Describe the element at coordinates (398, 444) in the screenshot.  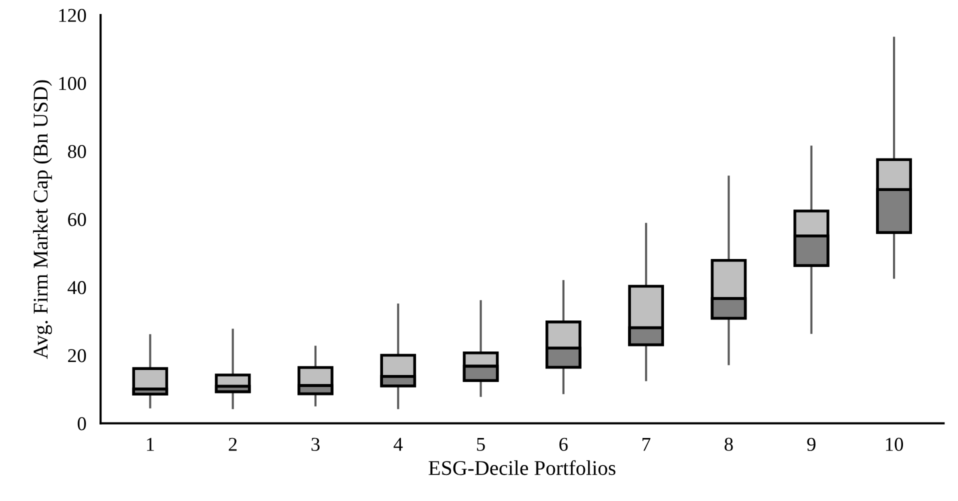
I see `x-tick-label: 4` at that location.